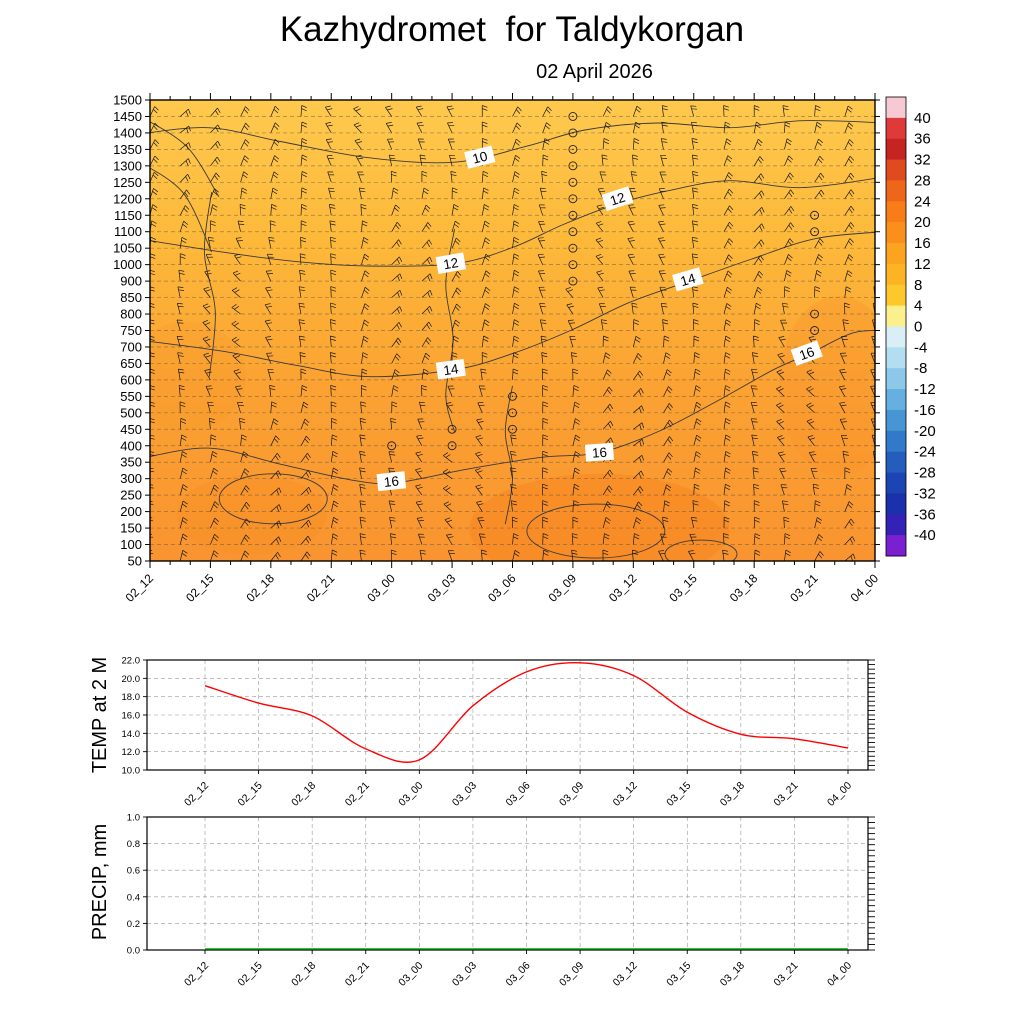 The image size is (1024, 1024). I want to click on level-tick-label: 1450, so click(127, 116).